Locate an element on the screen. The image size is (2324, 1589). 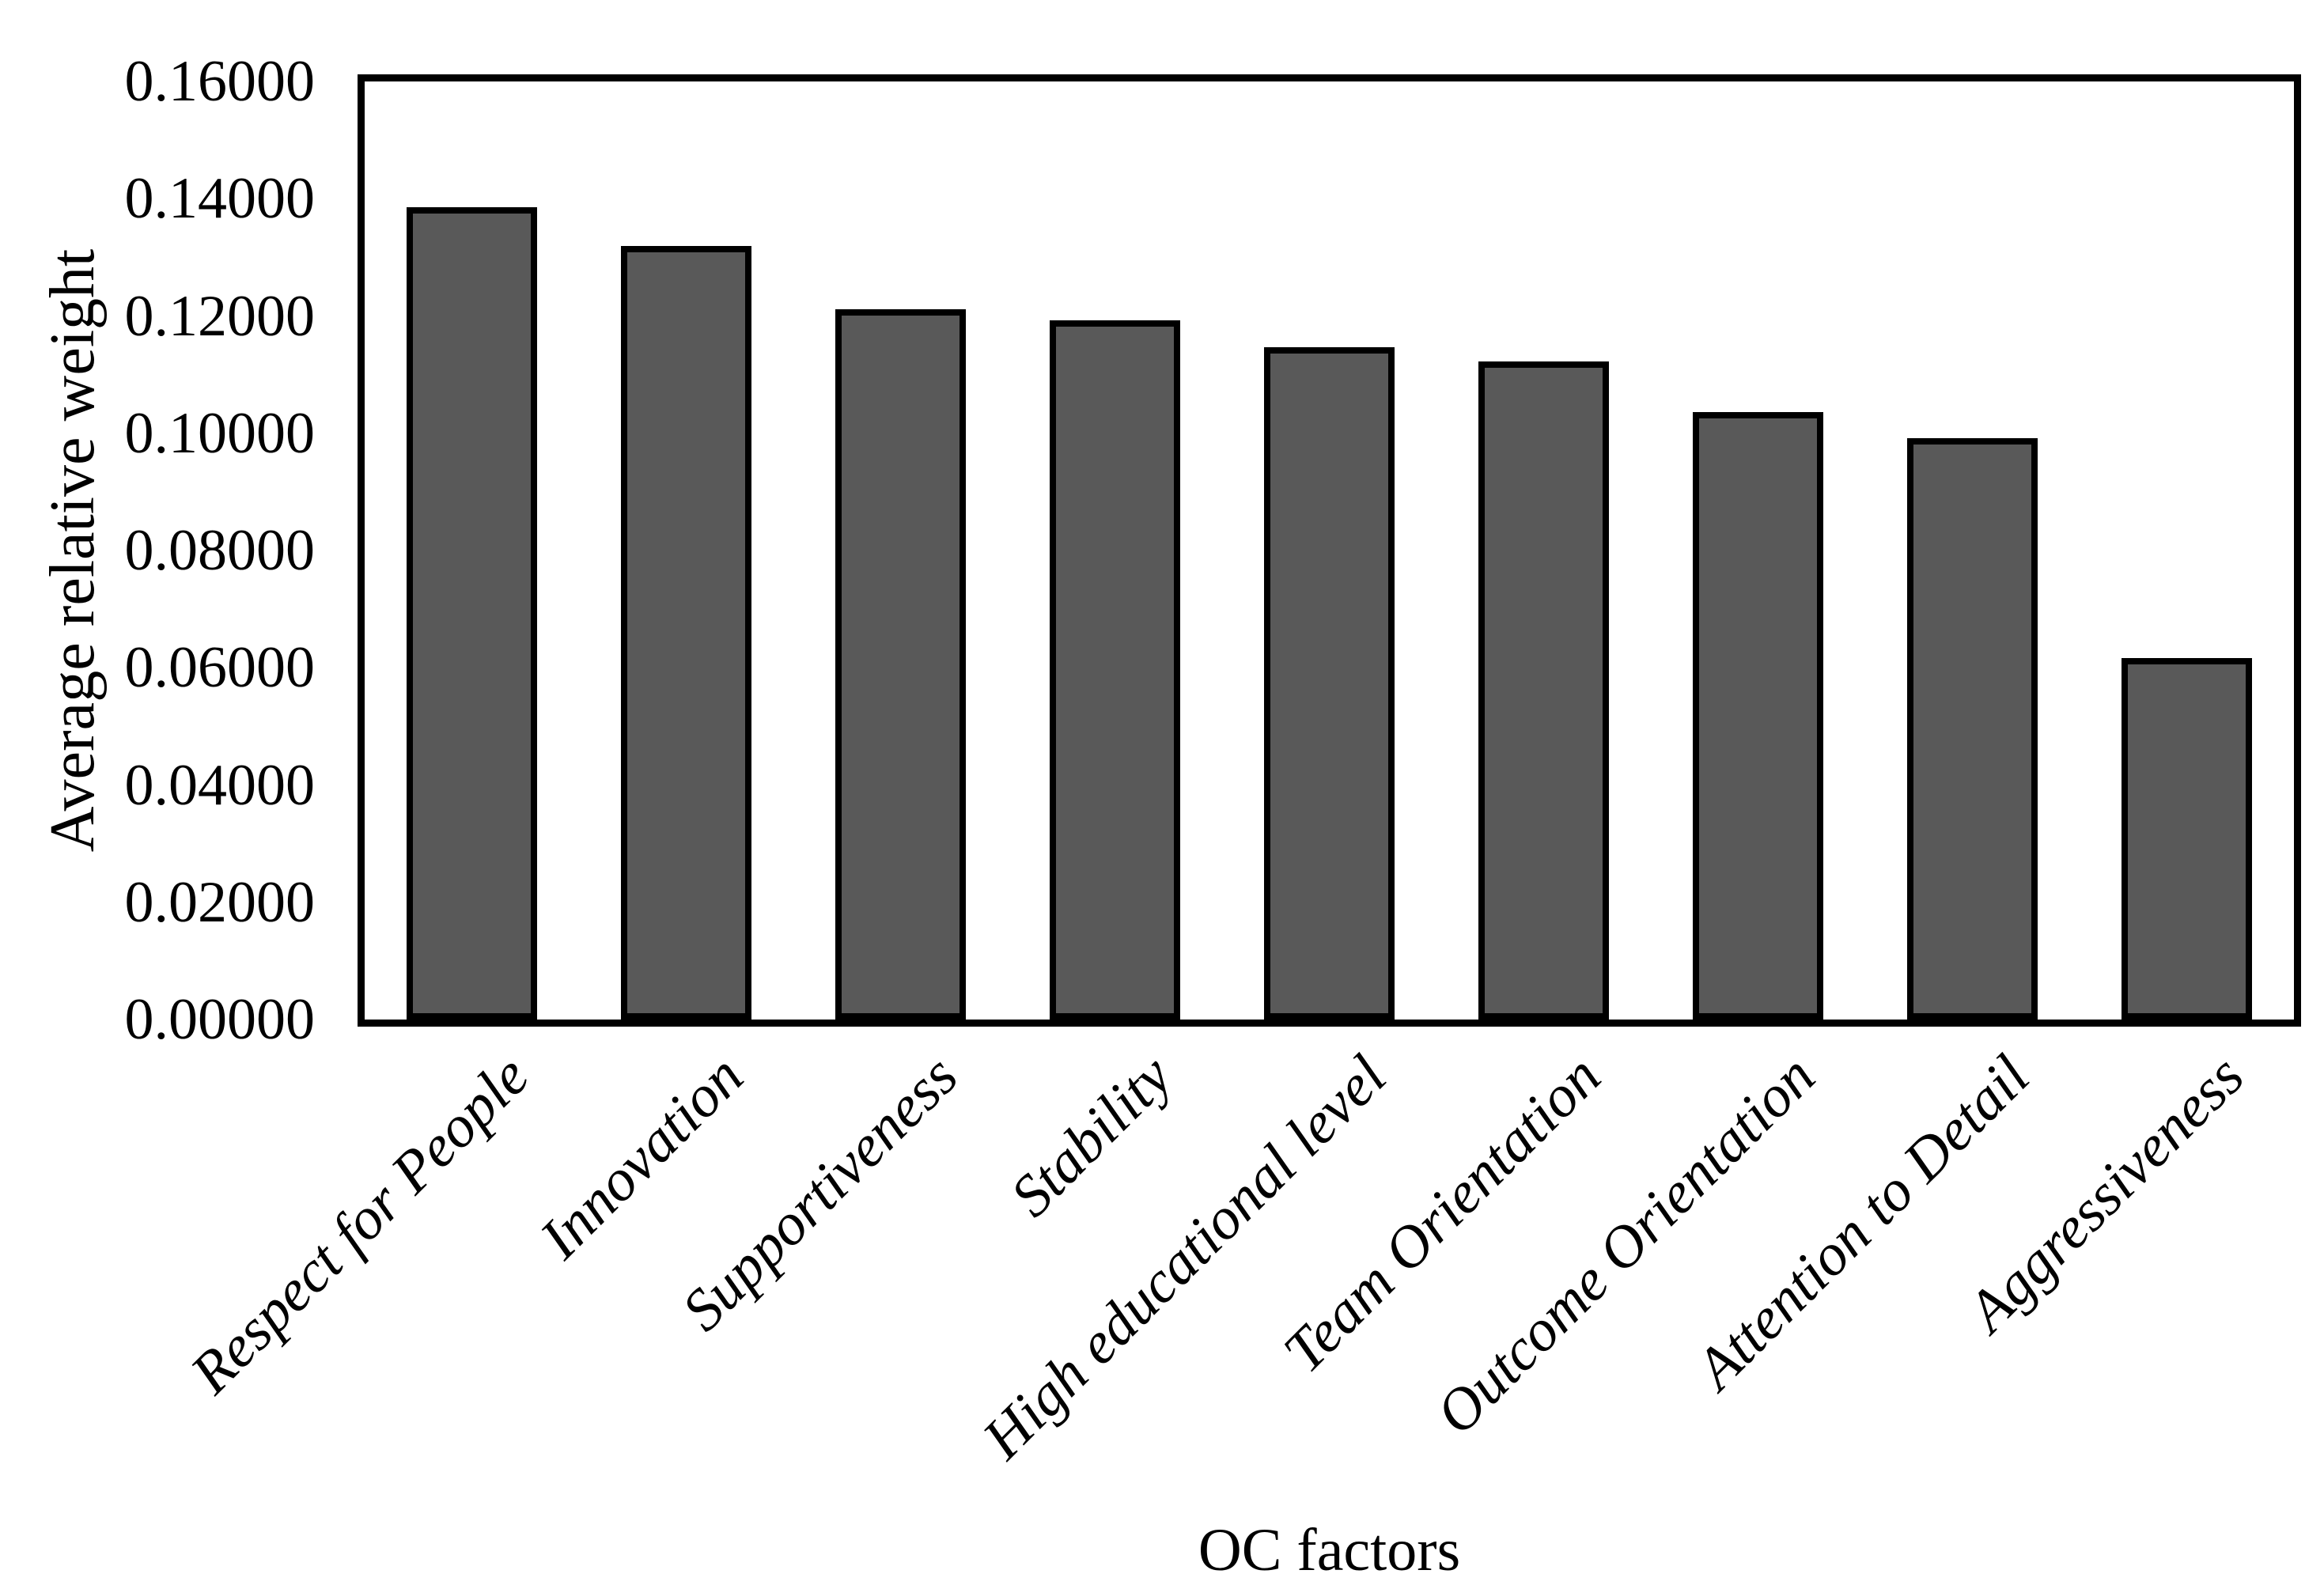
y-tick-label: 0.12000 is located at coordinates (220, 317).